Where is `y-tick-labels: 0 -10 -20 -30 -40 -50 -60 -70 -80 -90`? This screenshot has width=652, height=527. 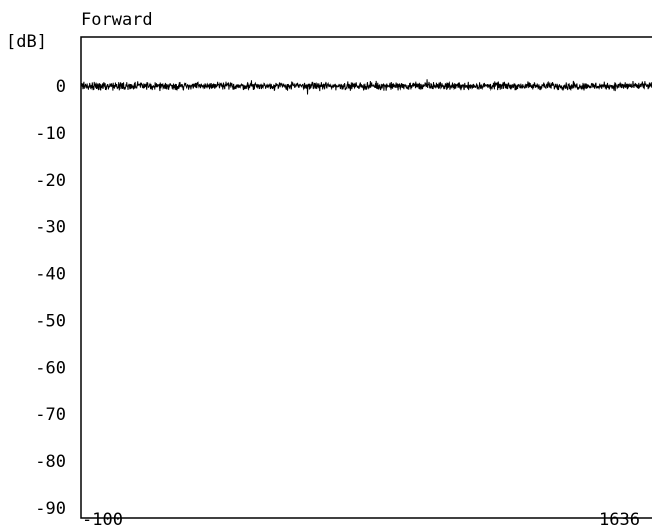
y-tick-labels: 0 -10 -20 -30 -40 -50 -60 -70 -80 -90 is located at coordinates (50, 298).